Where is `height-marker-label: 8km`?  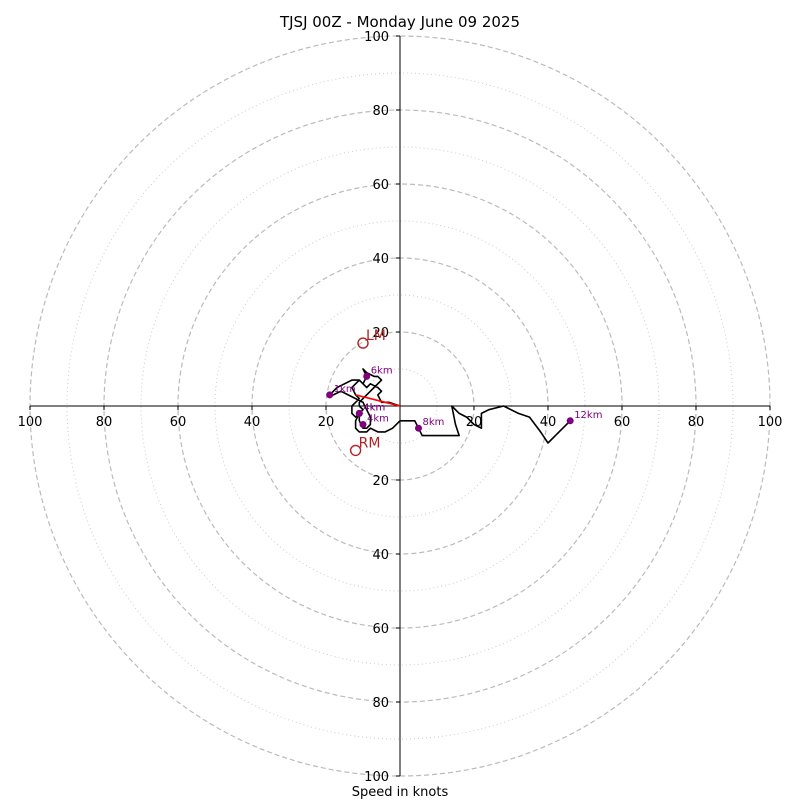
height-marker-label: 8km is located at coordinates (434, 422).